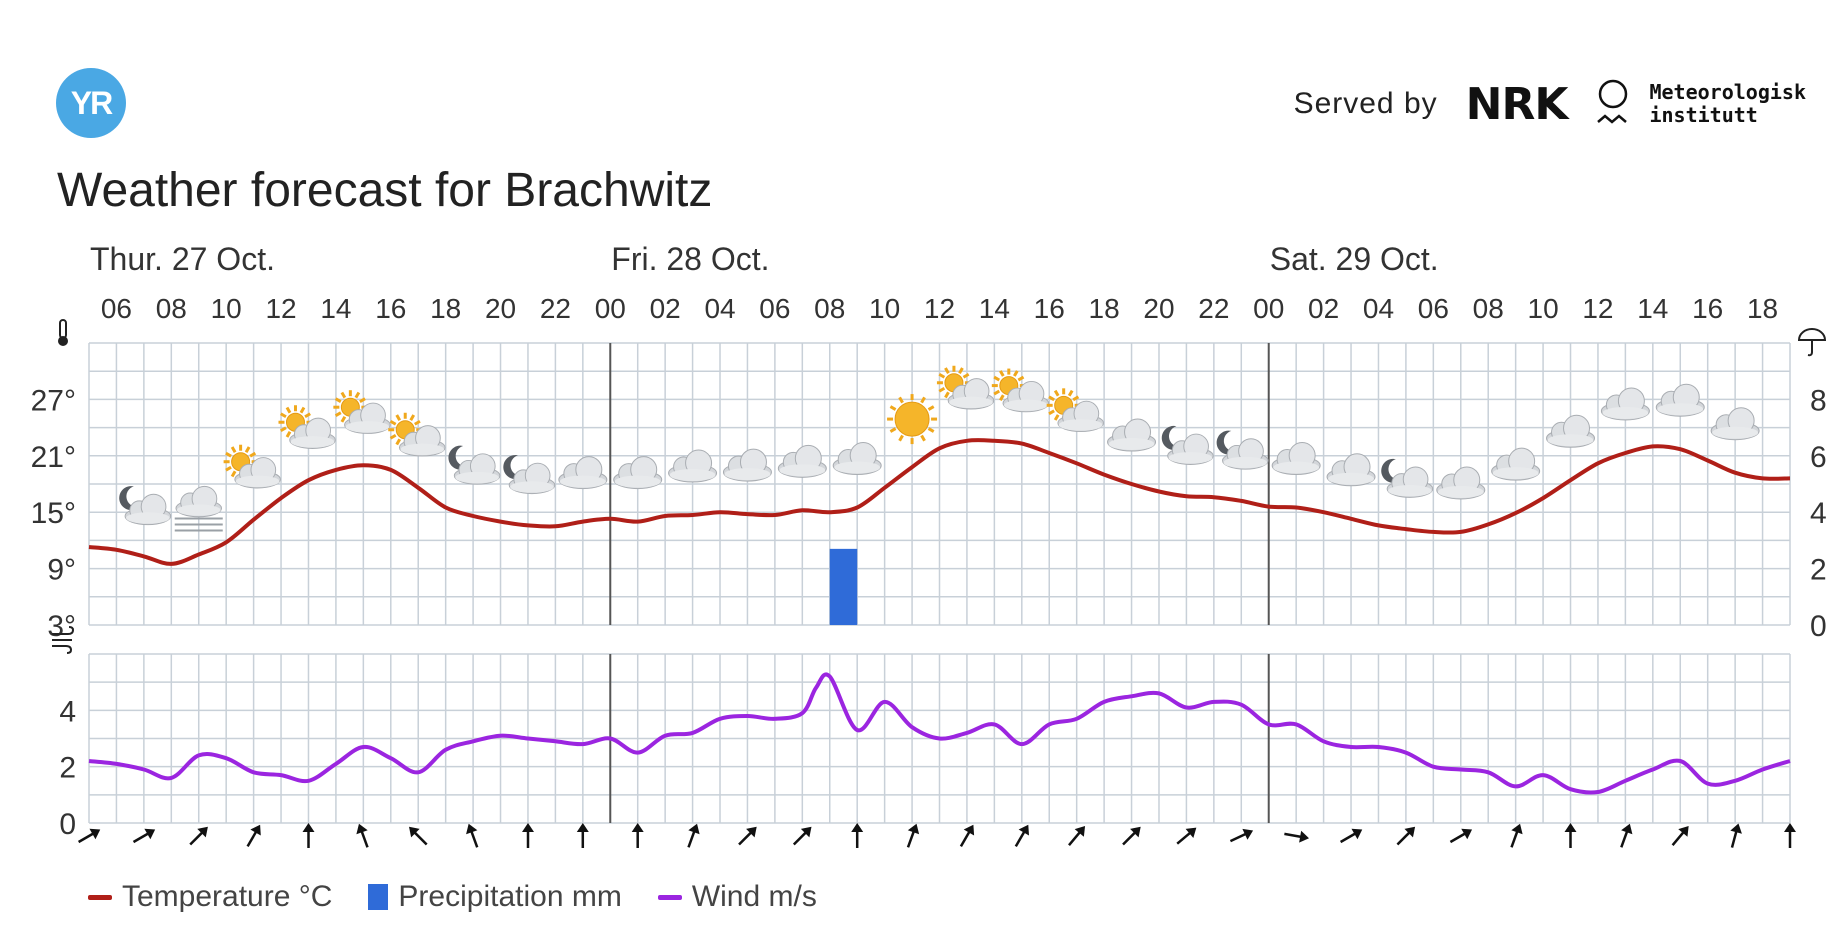 The image size is (1844, 948). Describe the element at coordinates (1433, 308) in the screenshot. I see `hour-tick-label: 06` at that location.